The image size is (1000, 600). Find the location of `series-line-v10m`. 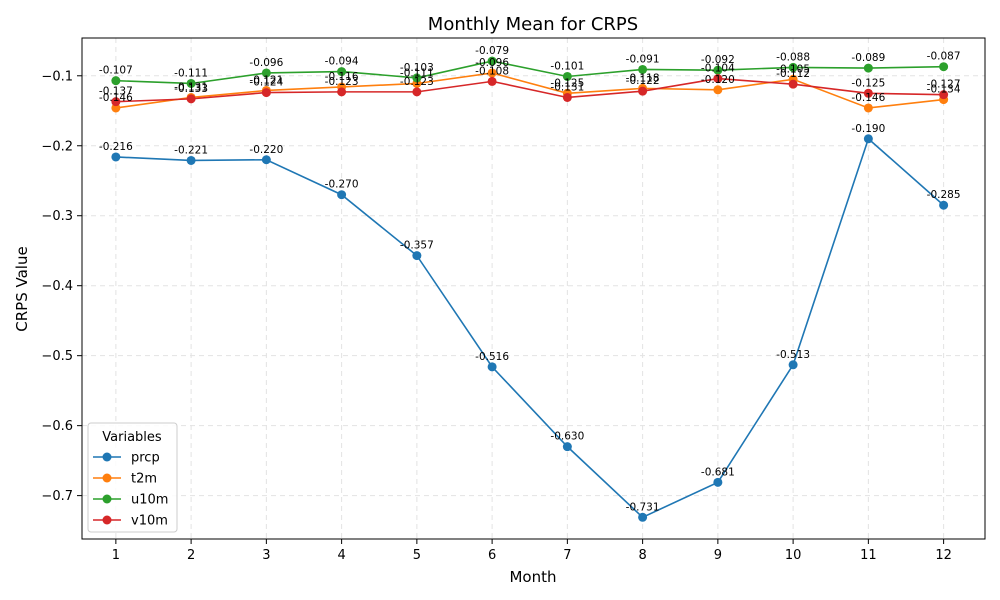

series-line-v10m is located at coordinates (529, 90).